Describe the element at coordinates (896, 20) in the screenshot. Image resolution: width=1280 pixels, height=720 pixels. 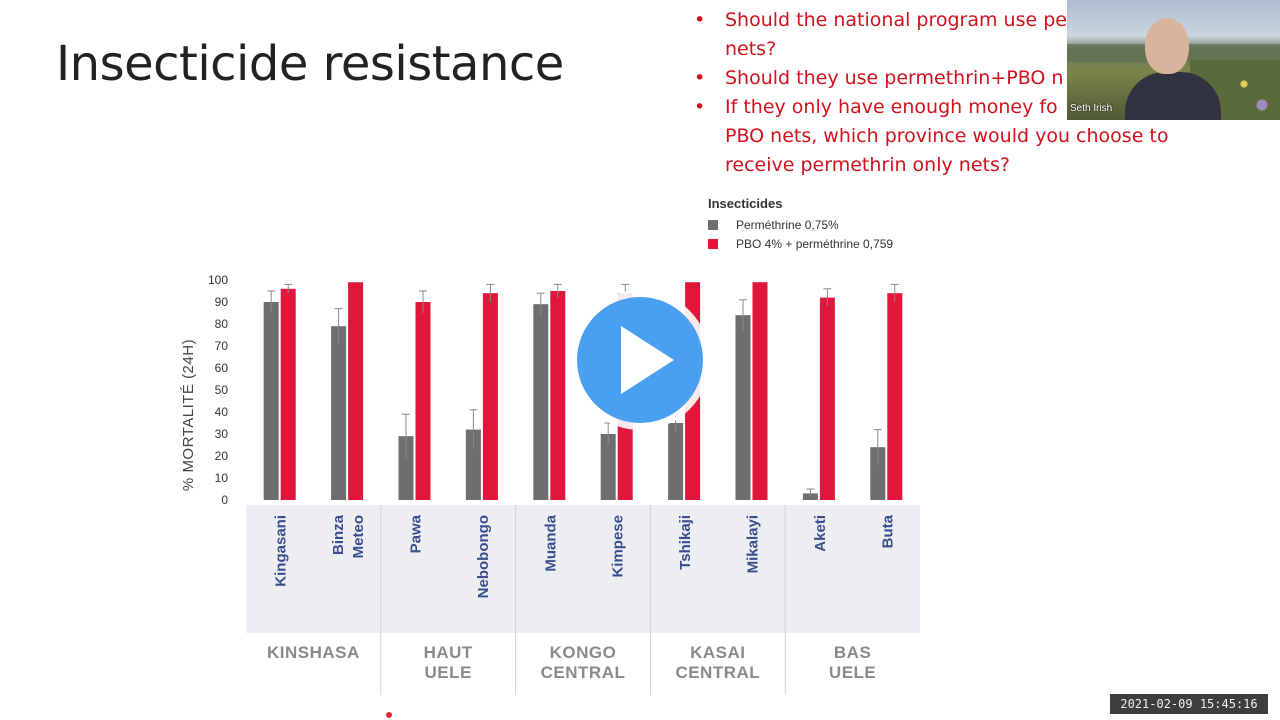
I see `question-line: Should the national program use pe` at that location.